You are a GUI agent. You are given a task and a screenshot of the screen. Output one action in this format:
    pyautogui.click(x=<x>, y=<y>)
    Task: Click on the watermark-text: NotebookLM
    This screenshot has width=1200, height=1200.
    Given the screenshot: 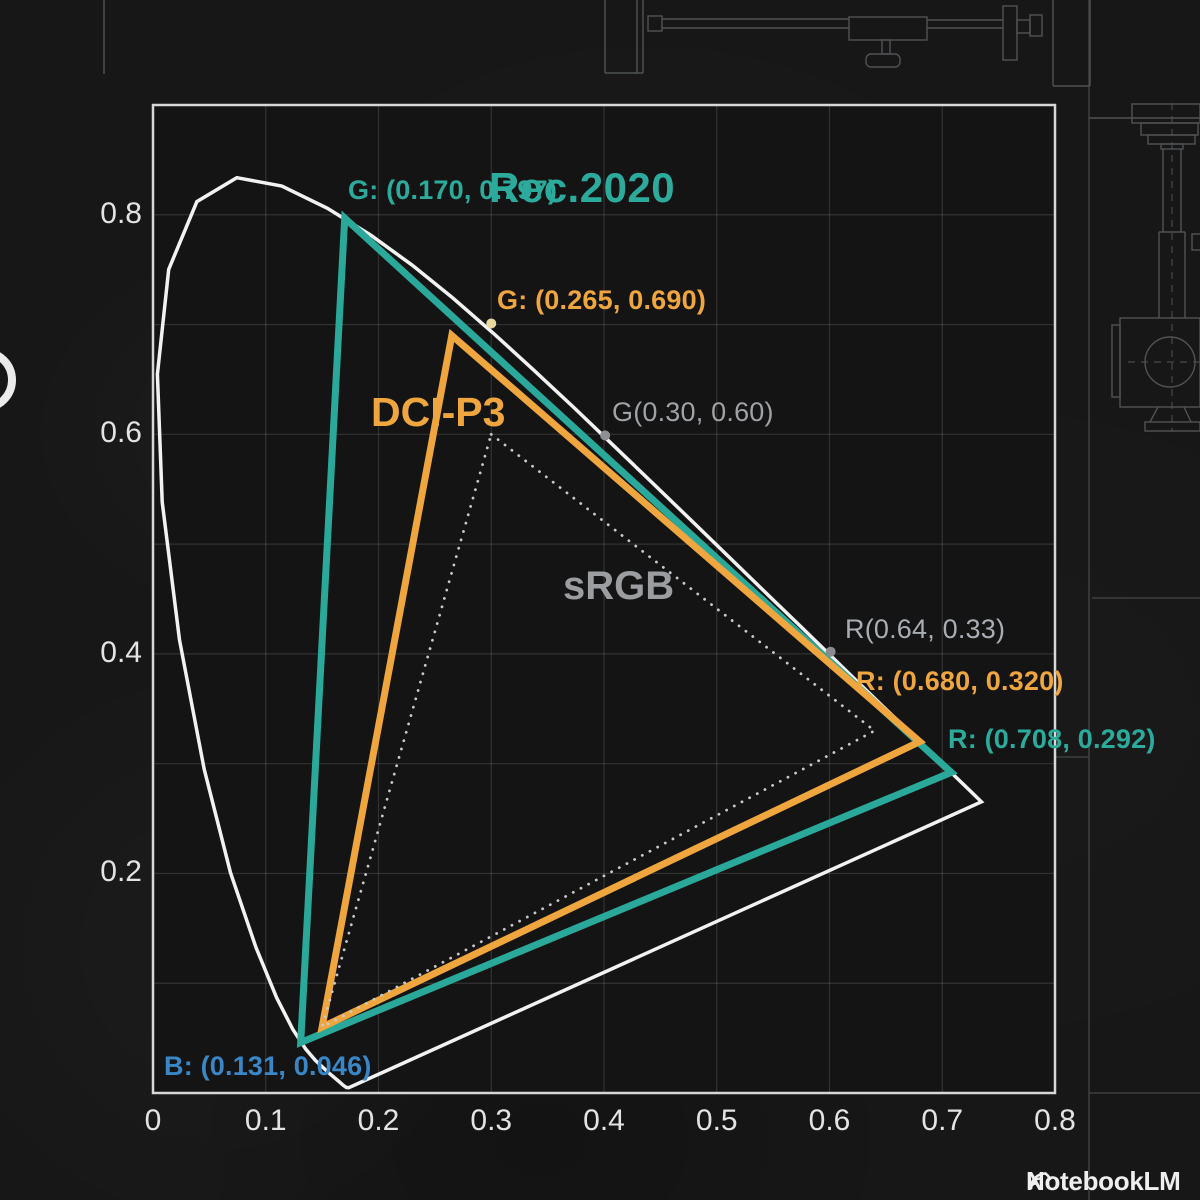 What is the action you would take?
    pyautogui.click(x=1103, y=1181)
    